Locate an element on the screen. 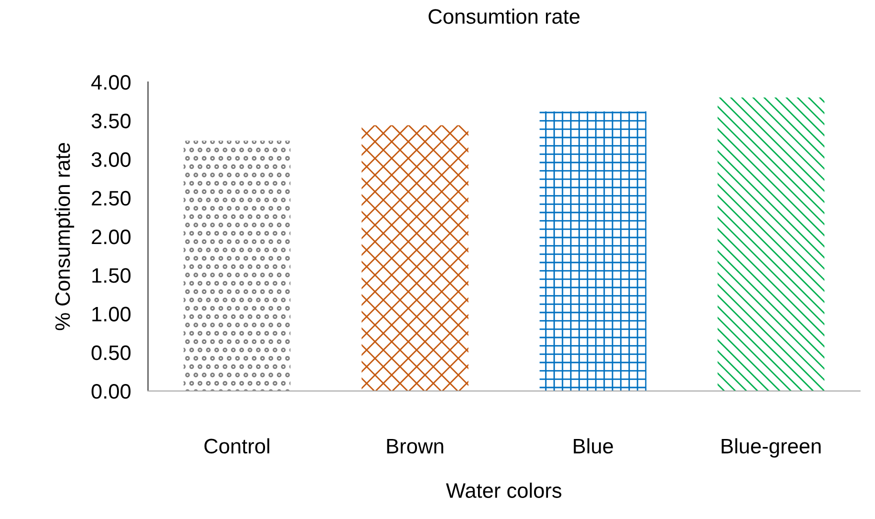 This screenshot has width=875, height=519. x-axis-title: Water colors is located at coordinates (504, 490).